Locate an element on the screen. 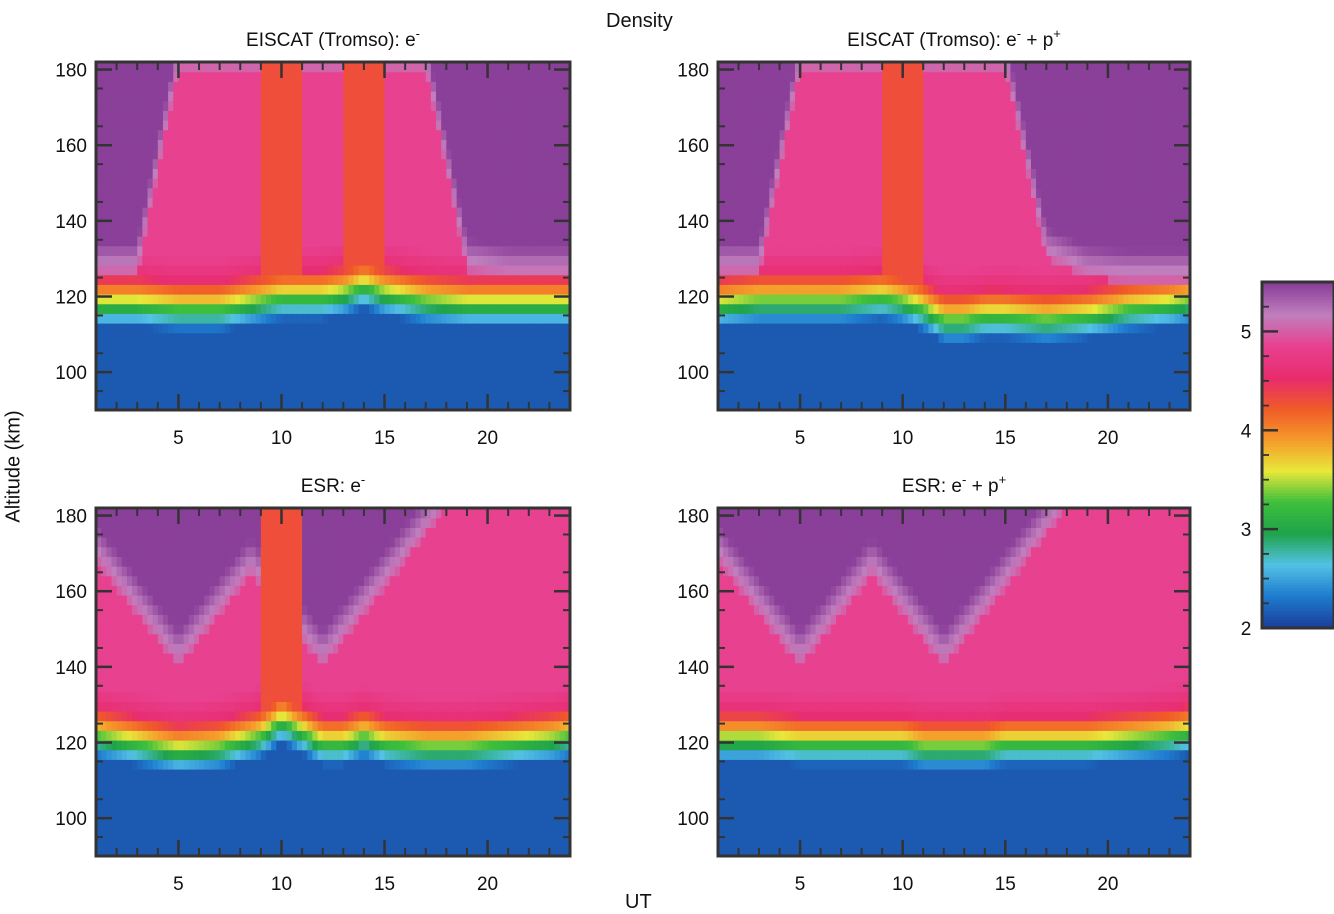 The image size is (1334, 914). colorbar-tick-label: 5 is located at coordinates (1246, 332).